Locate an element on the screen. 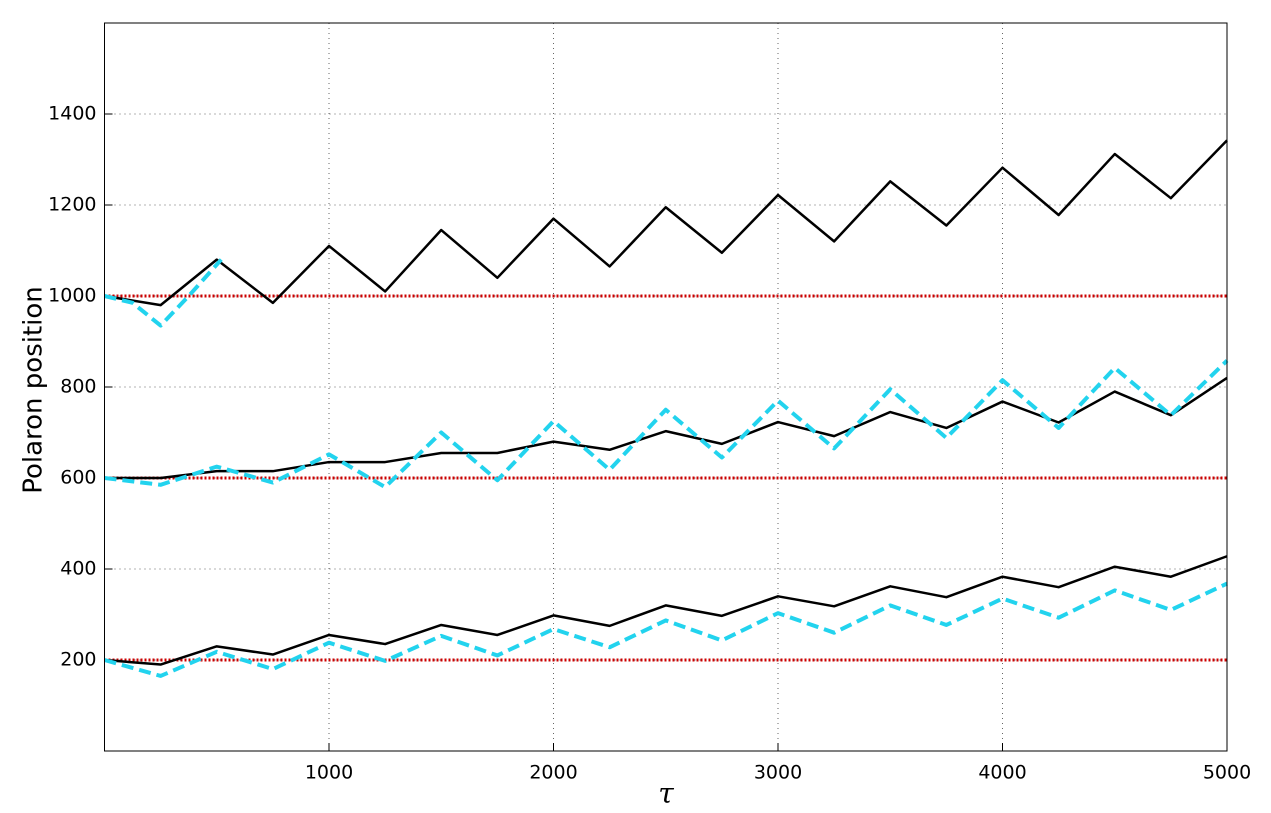 This screenshot has height=813, width=1271. y-tick-label: 800 is located at coordinates (78, 387).